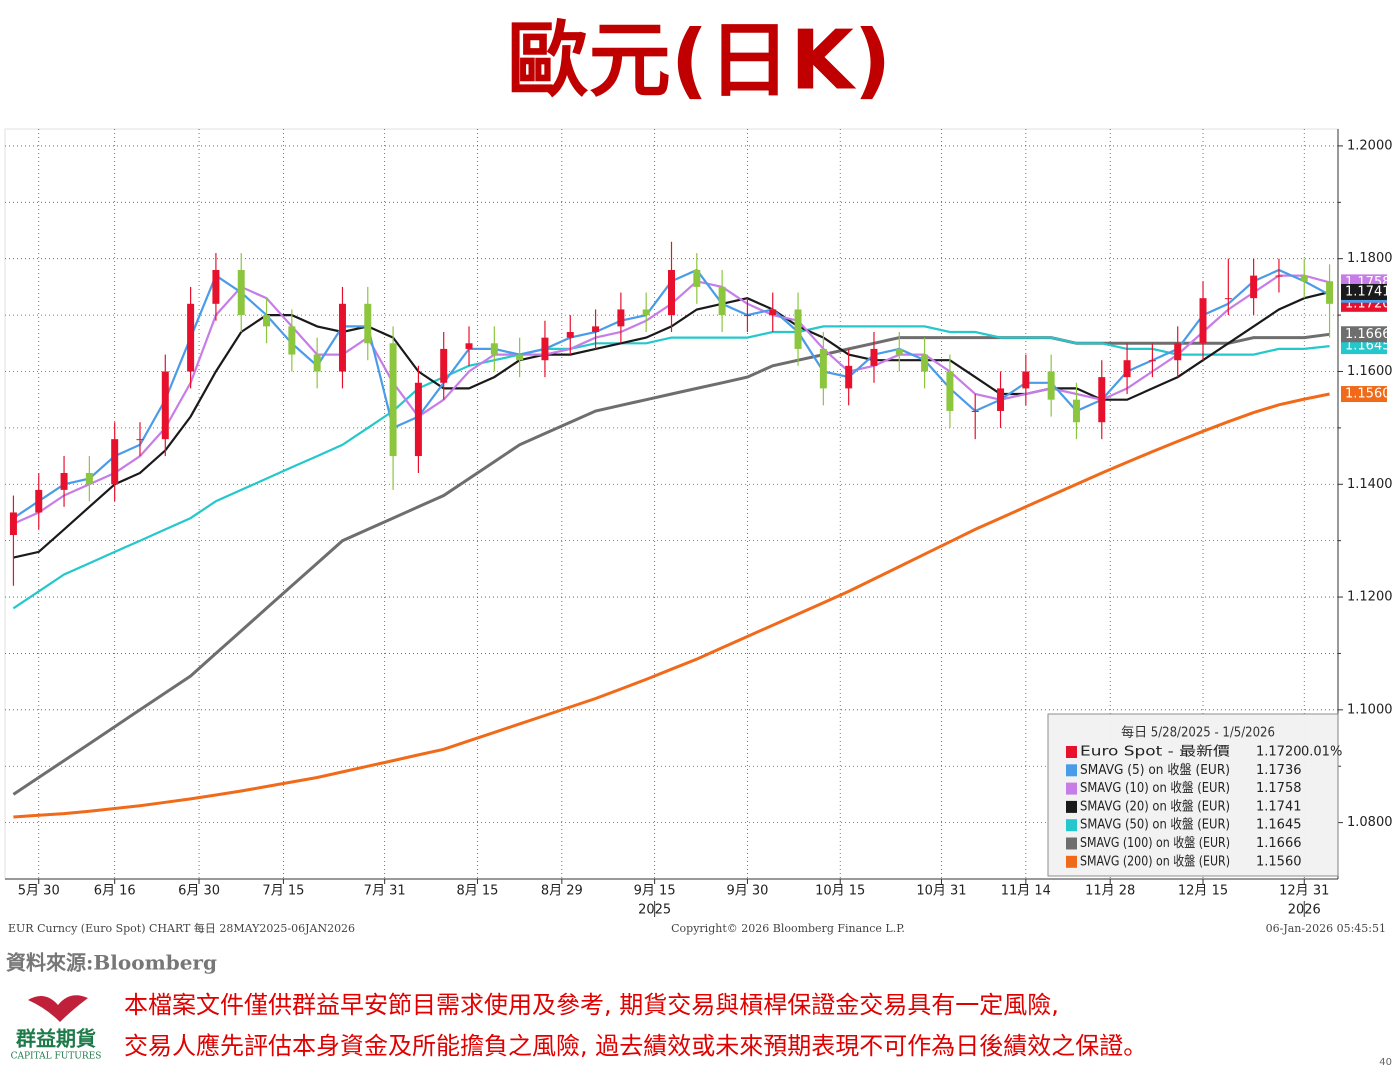 Image resolution: width=1398 pixels, height=1080 pixels. I want to click on x-tick-label: 6月 30, so click(199, 891).